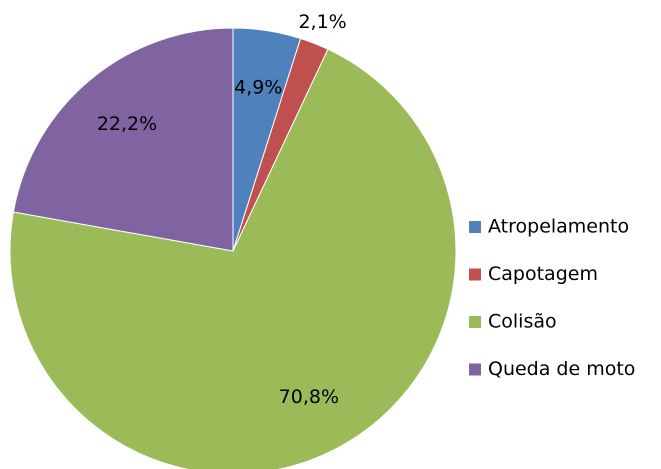  I want to click on data-label: 70,8%, so click(309, 397).